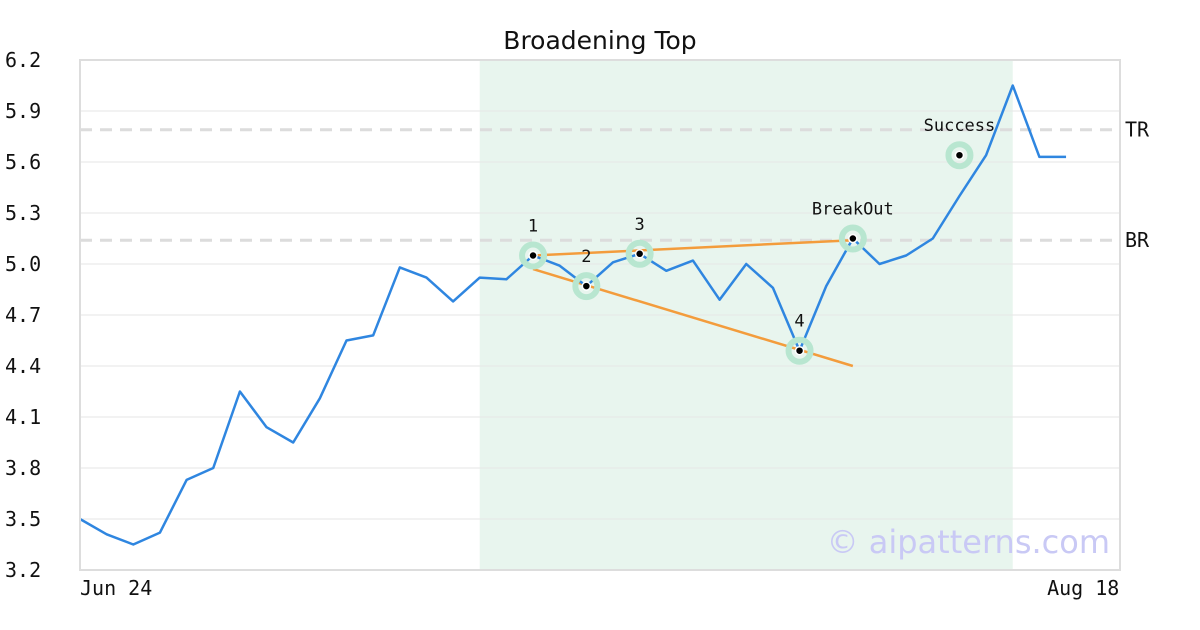 The image size is (1200, 630). What do you see at coordinates (23, 60) in the screenshot?
I see `y-tick-label: 6.2` at bounding box center [23, 60].